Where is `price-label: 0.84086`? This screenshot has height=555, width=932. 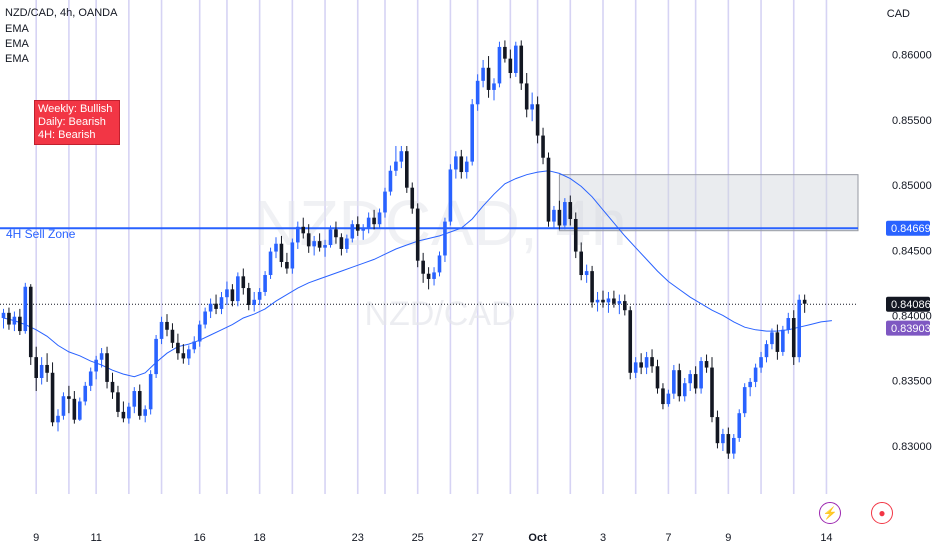
price-label: 0.84086 is located at coordinates (908, 304).